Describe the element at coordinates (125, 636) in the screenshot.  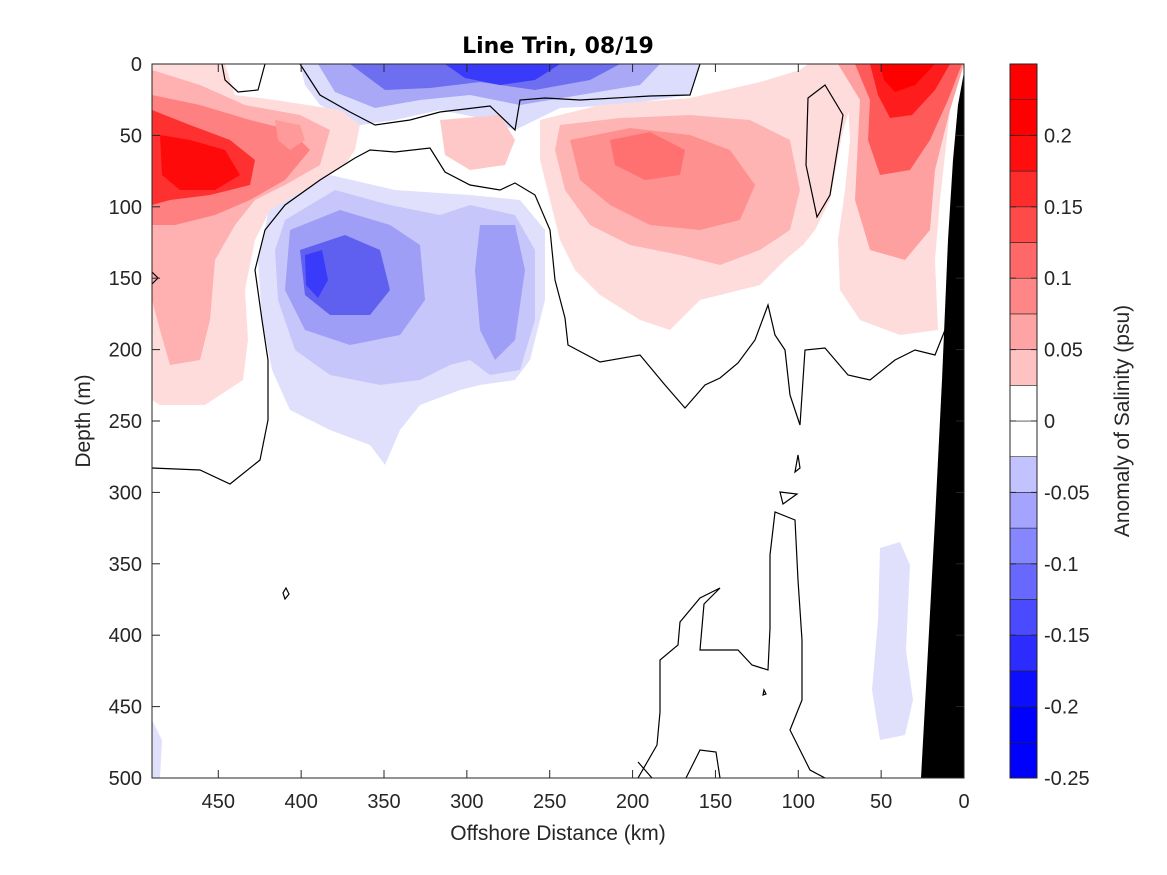
I see `y-tick-label: 400` at that location.